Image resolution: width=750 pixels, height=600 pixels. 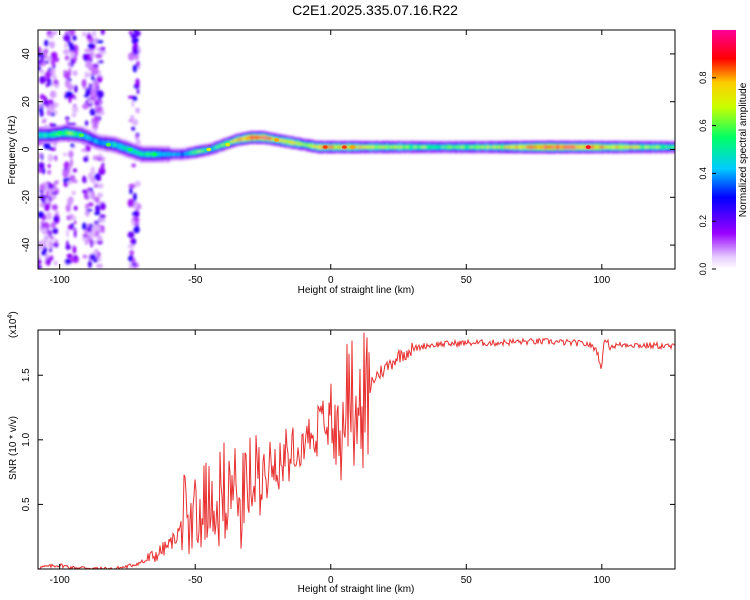 What do you see at coordinates (26, 149) in the screenshot?
I see `y-tick-label: 0` at bounding box center [26, 149].